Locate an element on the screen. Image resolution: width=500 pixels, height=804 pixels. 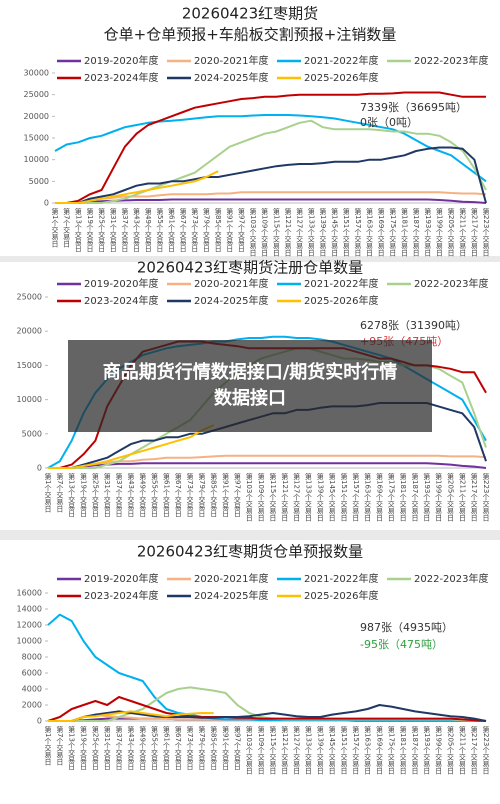
x-tick-label: 第181个交易日 is located at coordinates (404, 232).